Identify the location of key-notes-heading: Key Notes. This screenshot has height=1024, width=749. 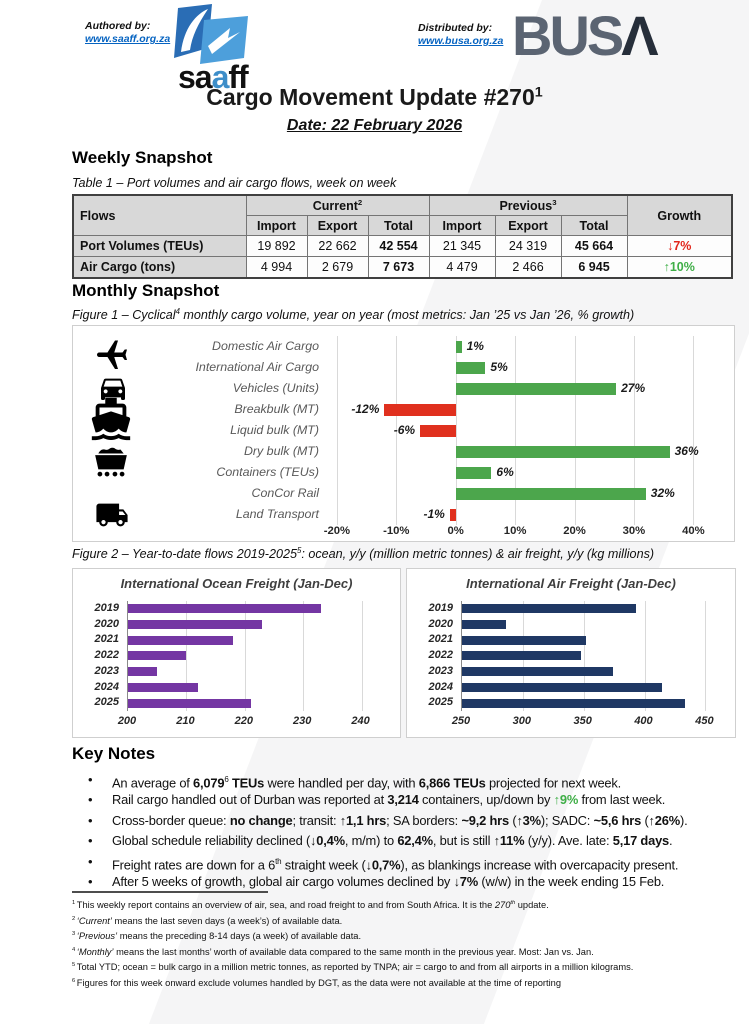
(114, 753).